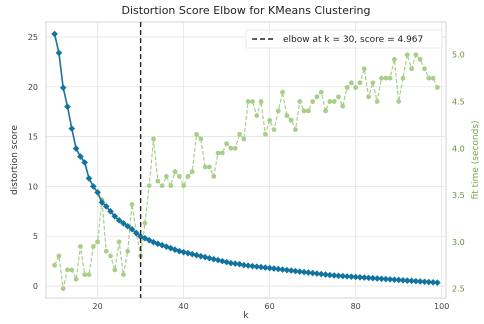 This screenshot has height=324, width=484. I want to click on x-tick-label: 20, so click(98, 306).